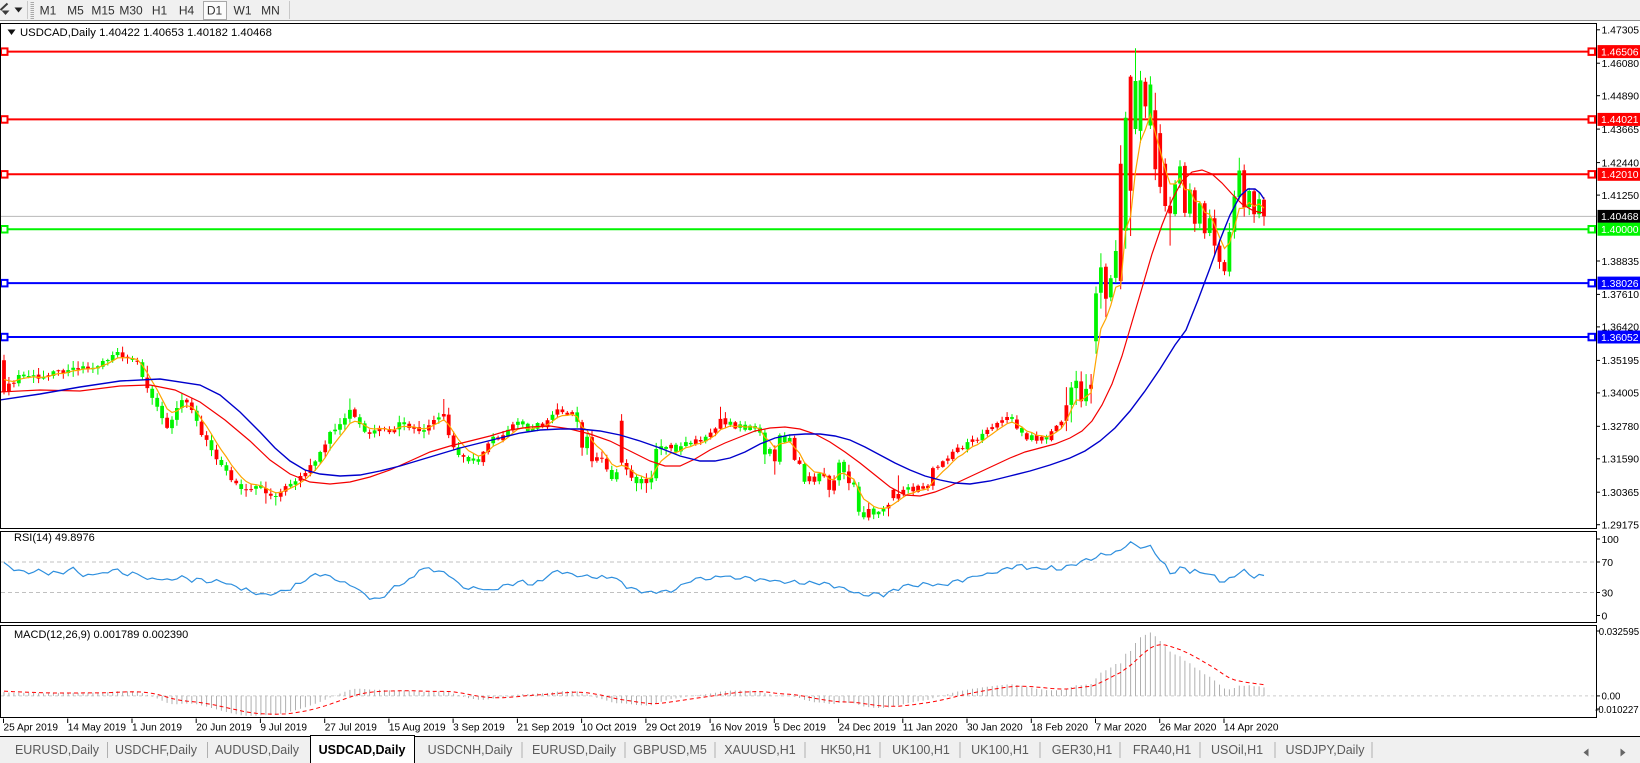 This screenshot has height=763, width=1640. I want to click on svg-text: AUDUSD,Daily, so click(257, 750).